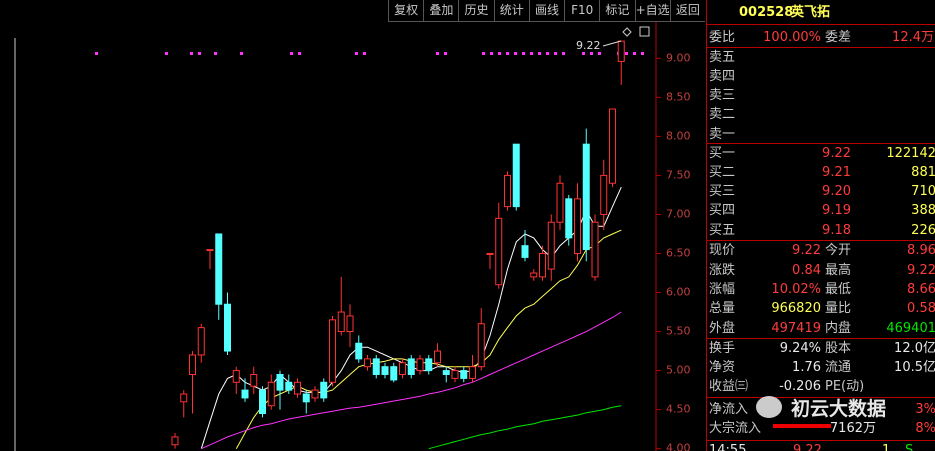 The height and width of the screenshot is (451, 935). What do you see at coordinates (836, 192) in the screenshot?
I see `bid-price: 9.20` at bounding box center [836, 192].